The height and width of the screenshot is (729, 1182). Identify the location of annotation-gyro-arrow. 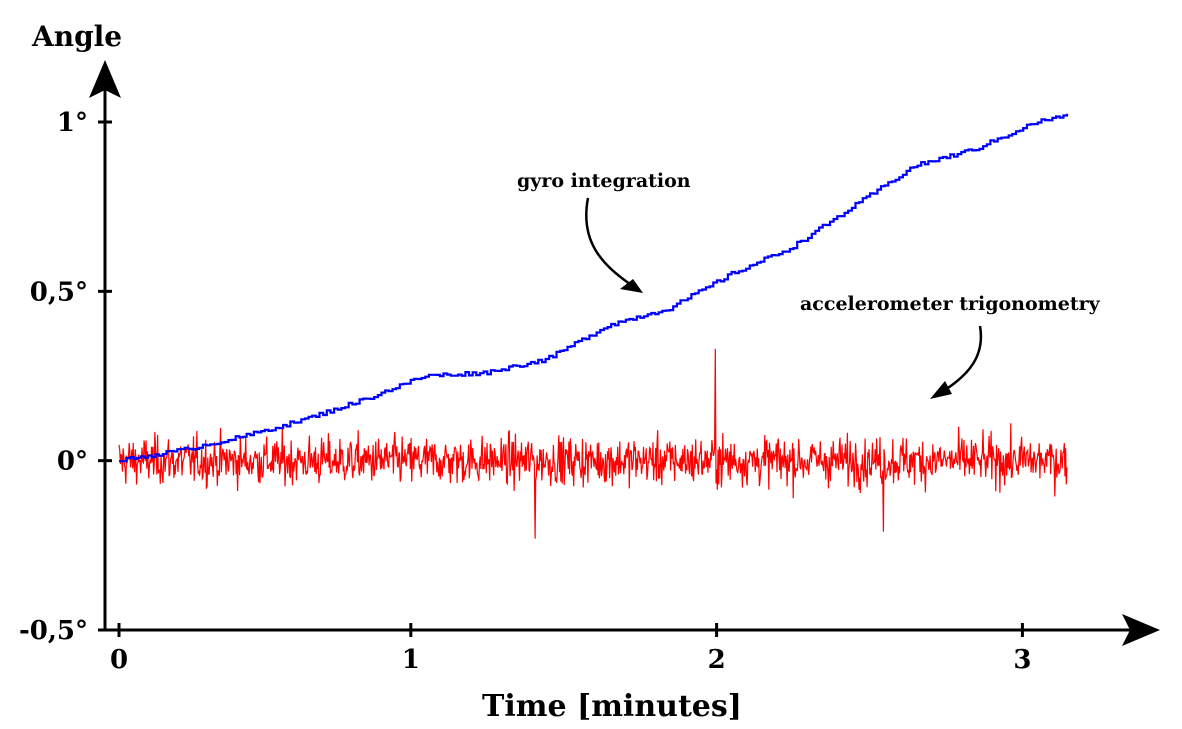
(611, 243).